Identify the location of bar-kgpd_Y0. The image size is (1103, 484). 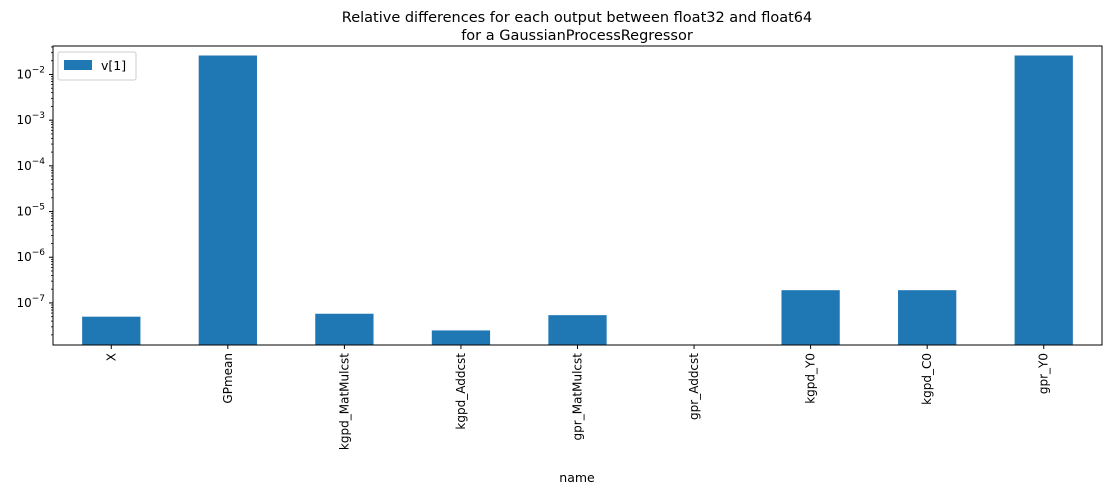
(810, 317).